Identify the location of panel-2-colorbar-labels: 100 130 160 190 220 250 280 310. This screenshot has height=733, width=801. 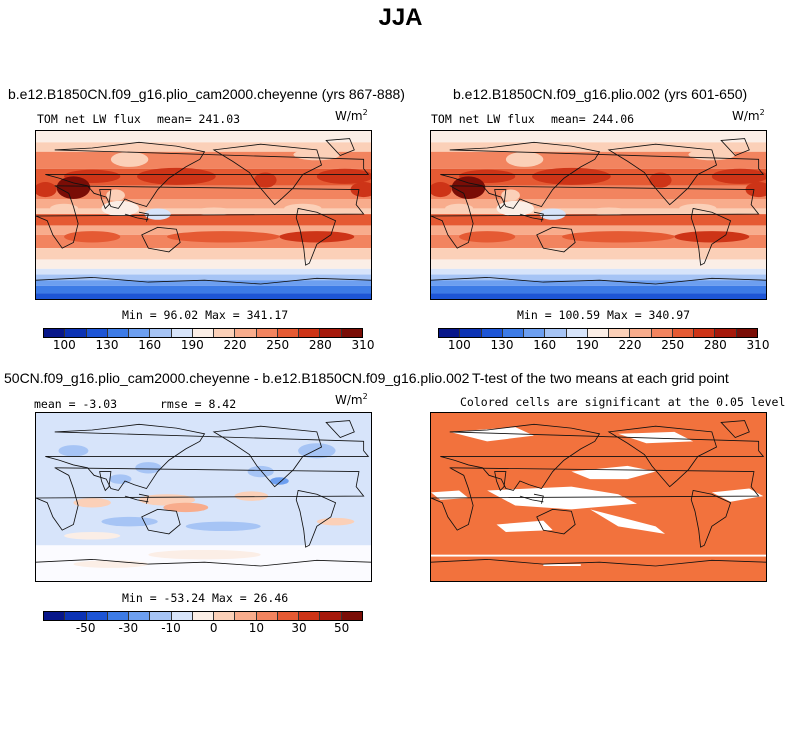
(604, 346).